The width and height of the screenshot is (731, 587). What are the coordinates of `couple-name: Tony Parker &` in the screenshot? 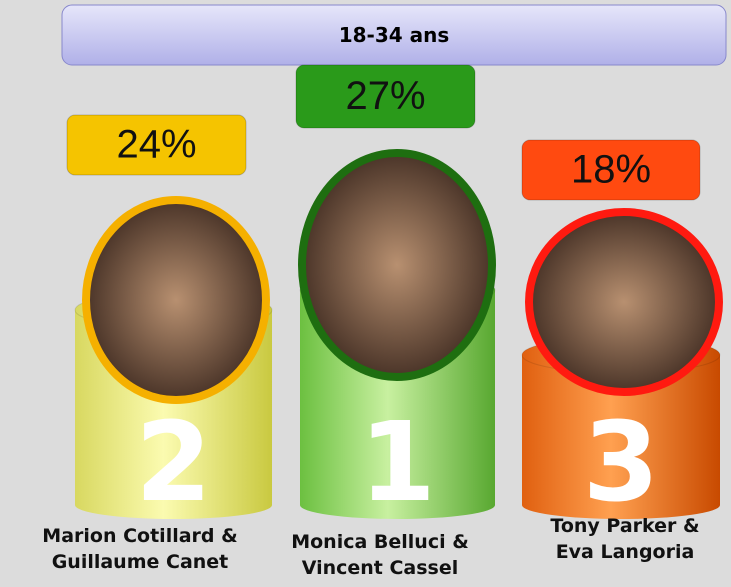 It's located at (624, 526).